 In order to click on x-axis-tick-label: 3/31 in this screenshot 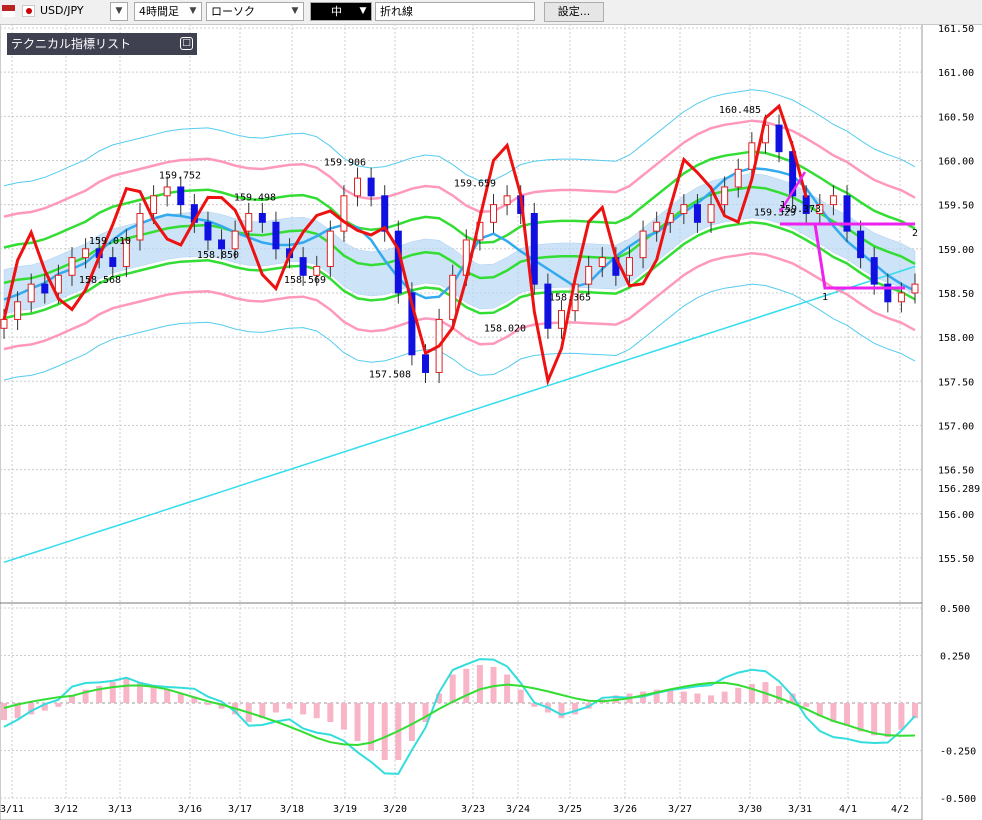, I will do `click(800, 809)`.